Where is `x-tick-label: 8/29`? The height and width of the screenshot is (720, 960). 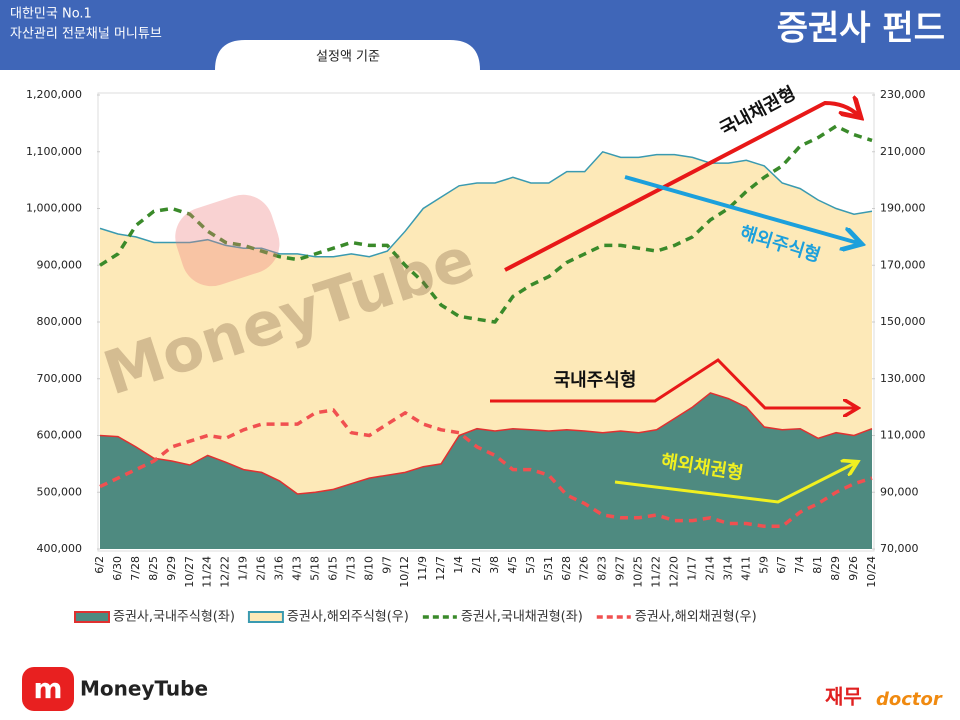
x-tick-label: 8/29 is located at coordinates (835, 568).